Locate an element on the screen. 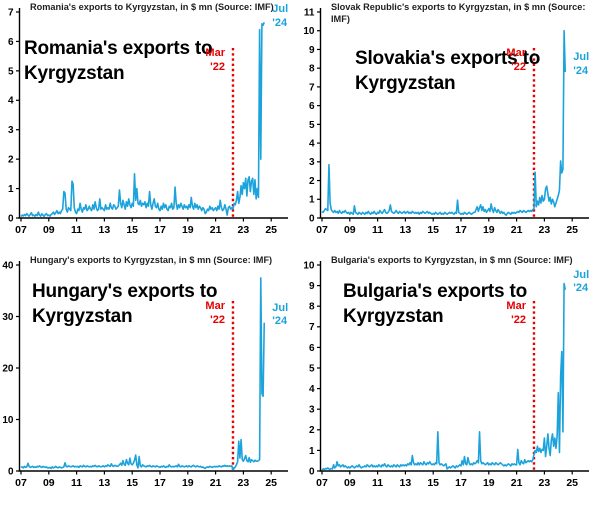 Image resolution: width=602 pixels, height=507 pixels. annotation-slovakia: Slovakia's exports to Kyrgyzstan is located at coordinates (448, 71).